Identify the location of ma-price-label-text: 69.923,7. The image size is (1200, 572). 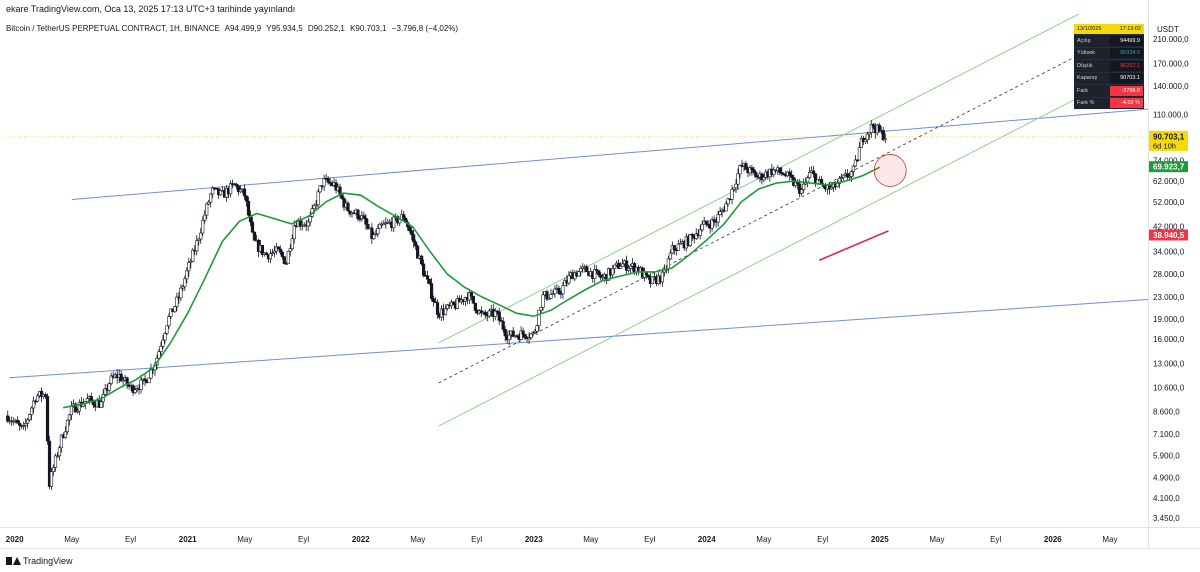
(1169, 167).